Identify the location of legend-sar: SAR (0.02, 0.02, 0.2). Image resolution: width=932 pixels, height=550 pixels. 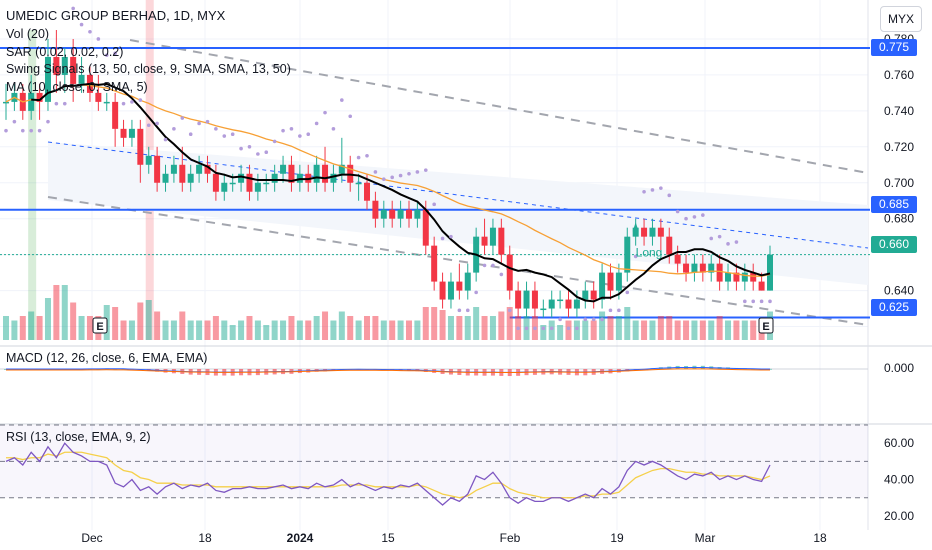
(65, 52).